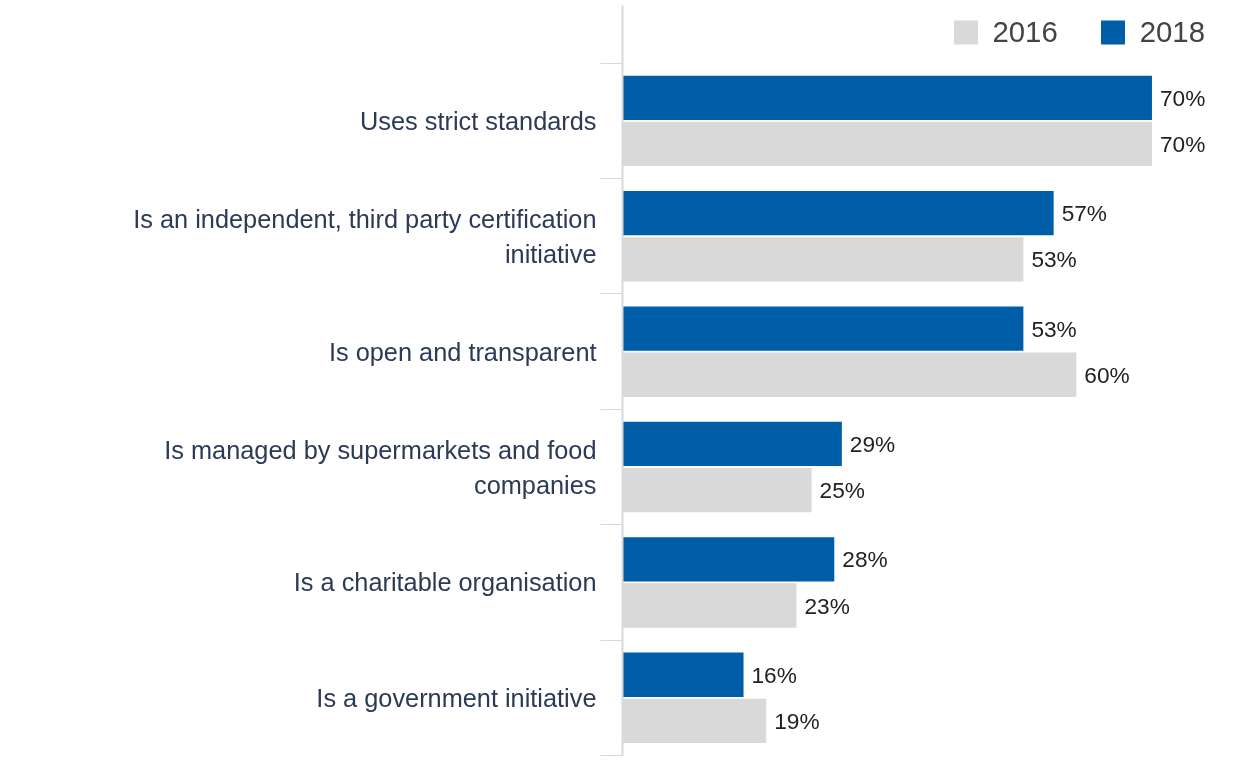 Image resolution: width=1236 pixels, height=765 pixels. Describe the element at coordinates (462, 351) in the screenshot. I see `y-tick-label: Is open and transparent` at that location.